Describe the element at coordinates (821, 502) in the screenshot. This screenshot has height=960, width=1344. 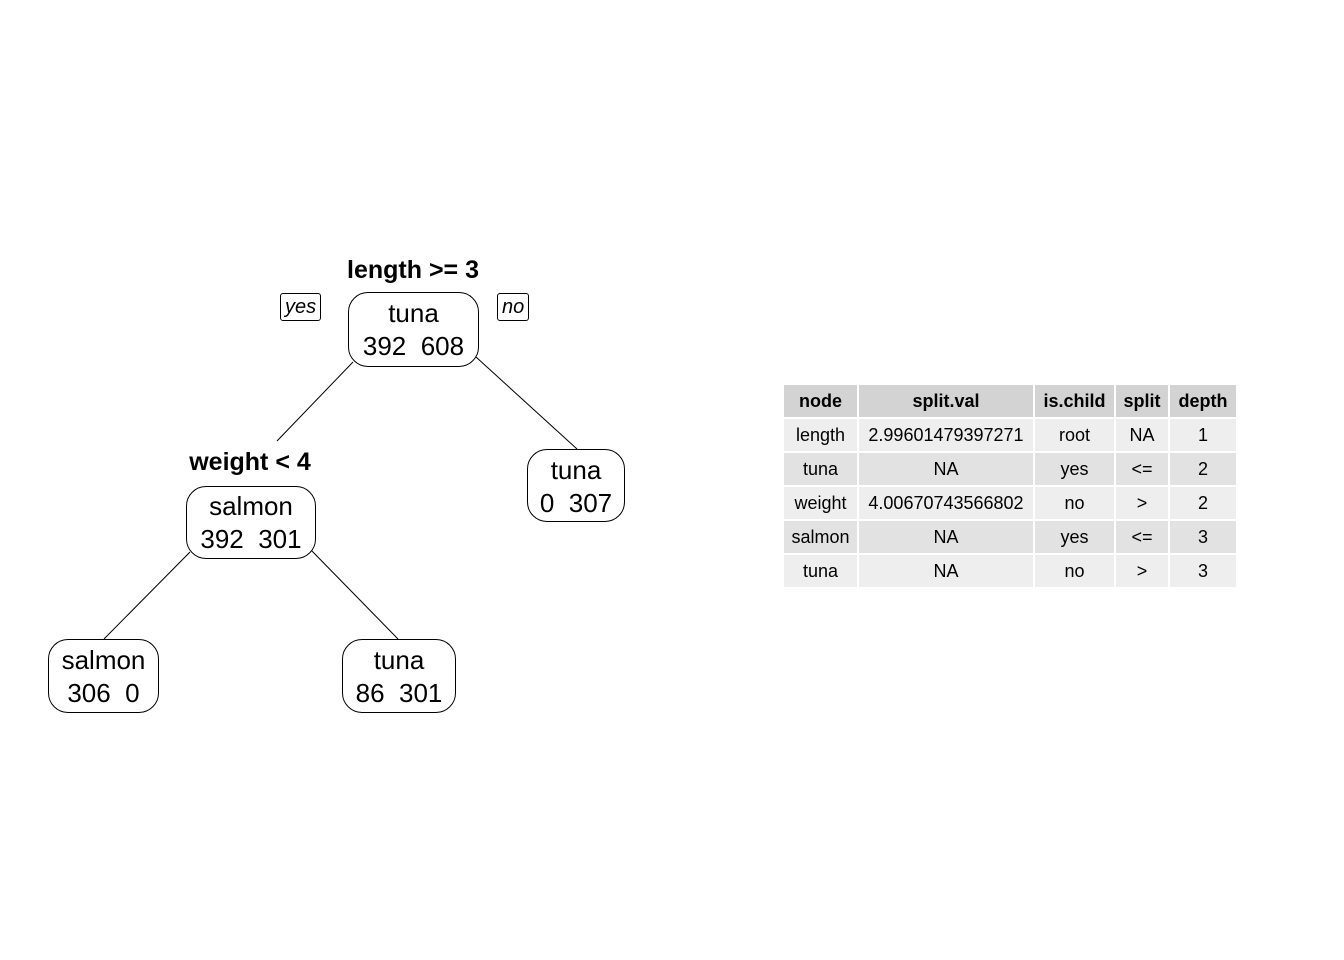
I see `table-cell: weight` at that location.